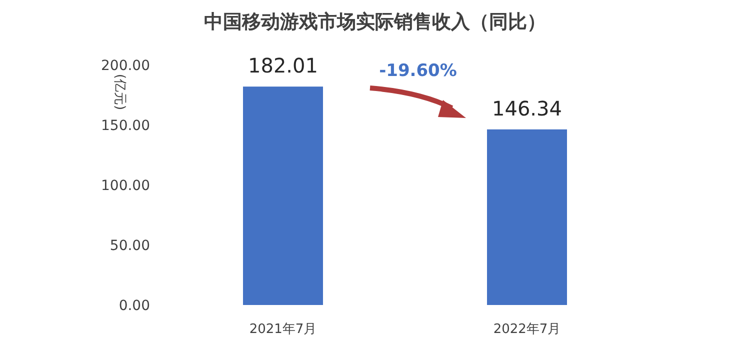 The image size is (750, 346). Describe the element at coordinates (283, 329) in the screenshot. I see `x-tick-label: 2021年7月` at that location.